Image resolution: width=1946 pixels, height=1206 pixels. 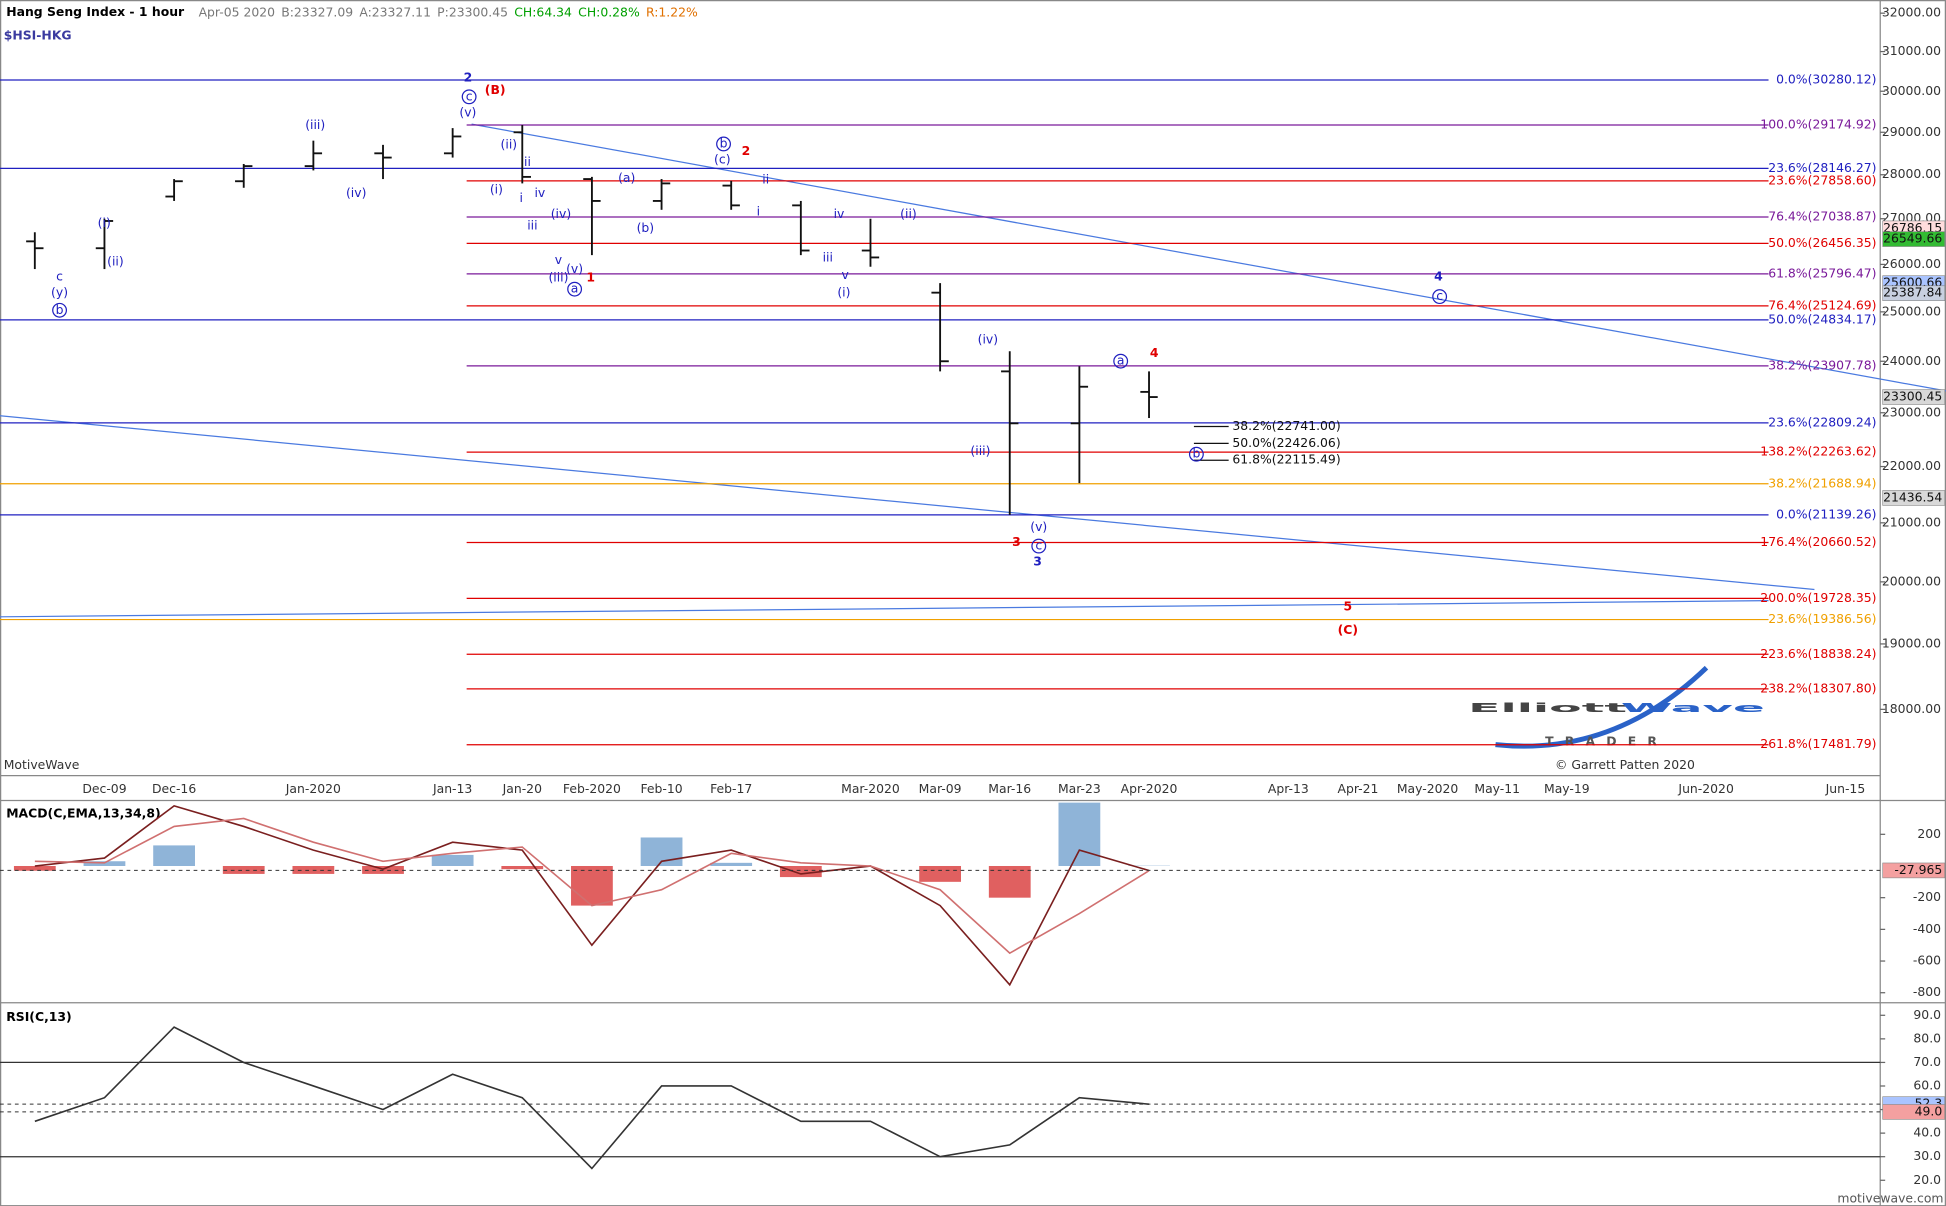 What do you see at coordinates (590, 276) in the screenshot?
I see `wave-label: 1` at bounding box center [590, 276].